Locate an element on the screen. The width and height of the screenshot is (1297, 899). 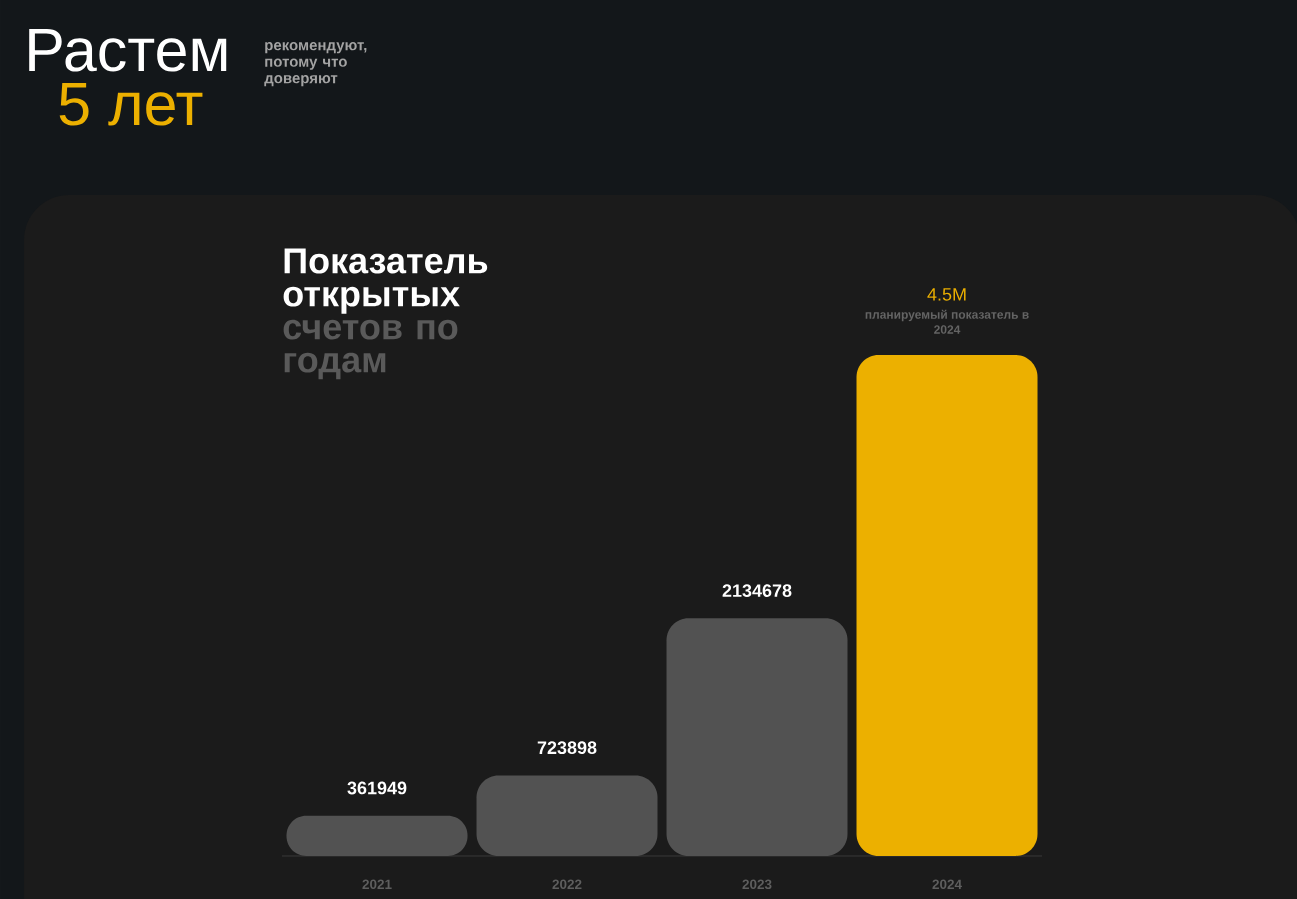
x-tick-label: 2023 is located at coordinates (757, 884).